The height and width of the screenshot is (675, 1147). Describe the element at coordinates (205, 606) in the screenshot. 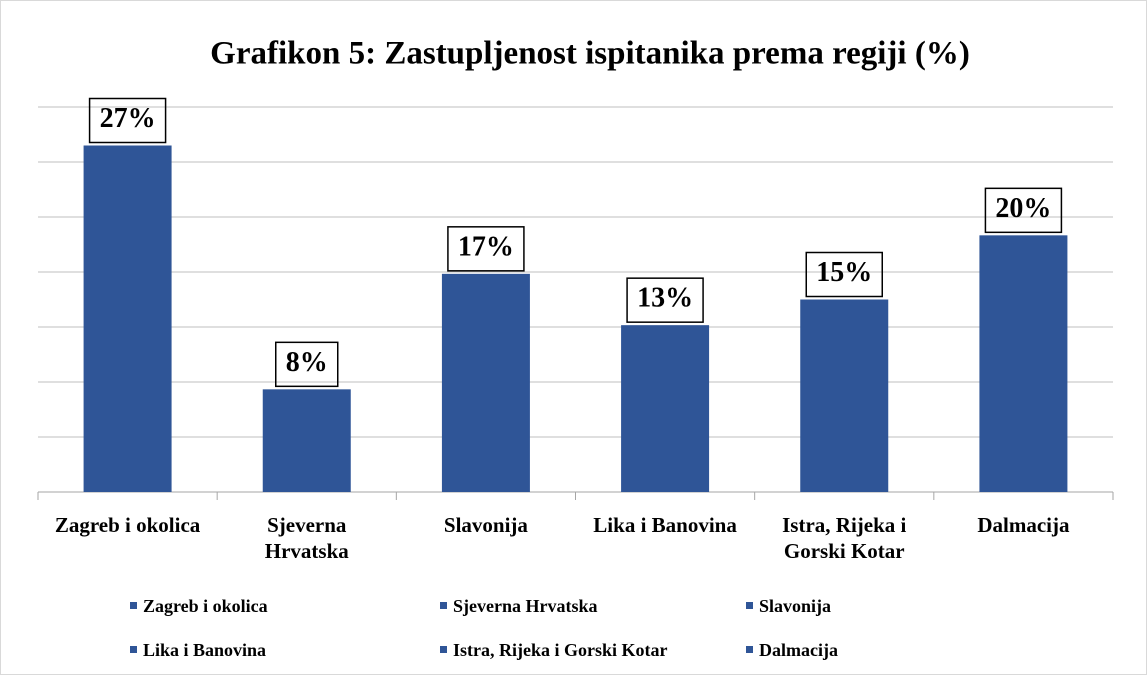

I see `legend-label: Zagreb i okolica` at that location.